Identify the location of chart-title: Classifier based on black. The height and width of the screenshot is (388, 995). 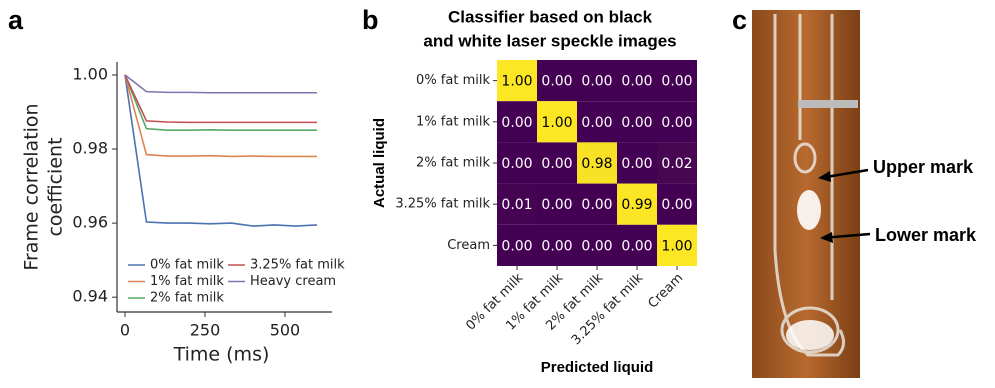
(550, 16).